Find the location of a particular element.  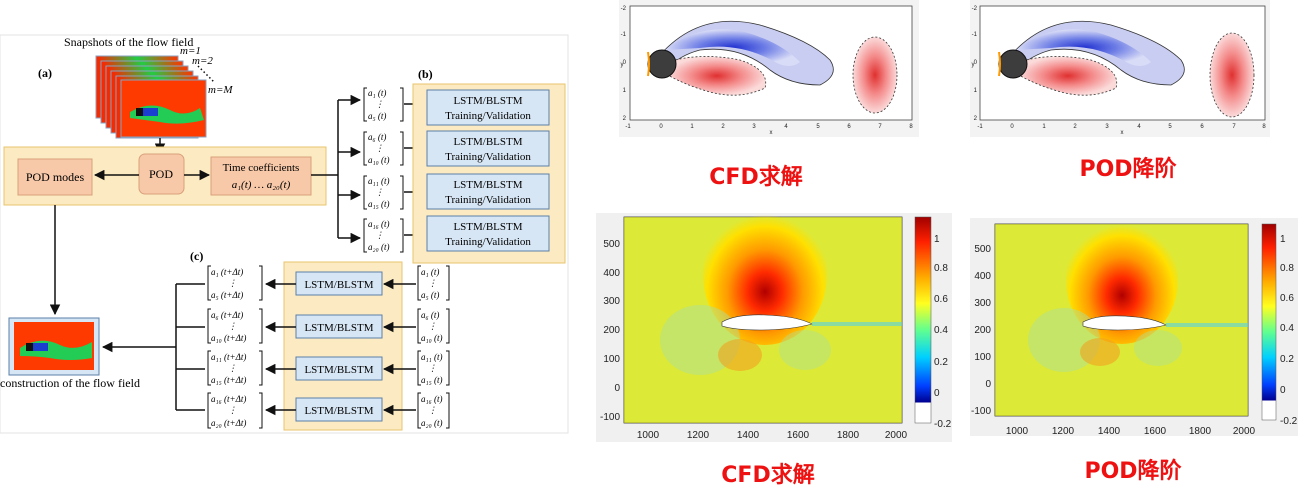

svg-text: 0.6 is located at coordinates (941, 299).